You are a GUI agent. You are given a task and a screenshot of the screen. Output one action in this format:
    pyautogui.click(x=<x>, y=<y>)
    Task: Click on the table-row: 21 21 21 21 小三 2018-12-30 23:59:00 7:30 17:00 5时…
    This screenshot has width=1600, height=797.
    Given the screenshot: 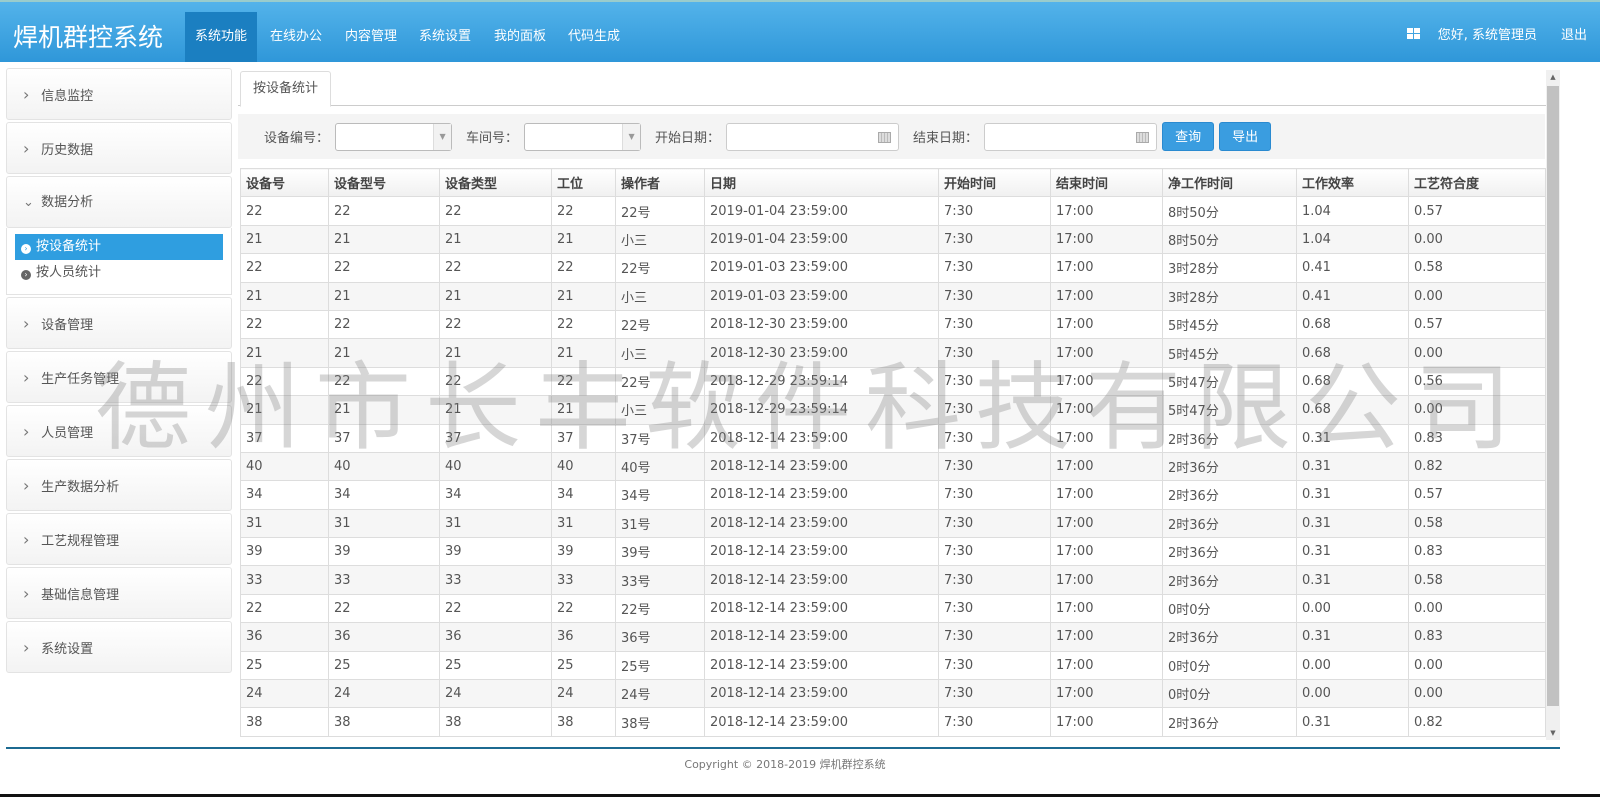 What is the action you would take?
    pyautogui.click(x=893, y=353)
    